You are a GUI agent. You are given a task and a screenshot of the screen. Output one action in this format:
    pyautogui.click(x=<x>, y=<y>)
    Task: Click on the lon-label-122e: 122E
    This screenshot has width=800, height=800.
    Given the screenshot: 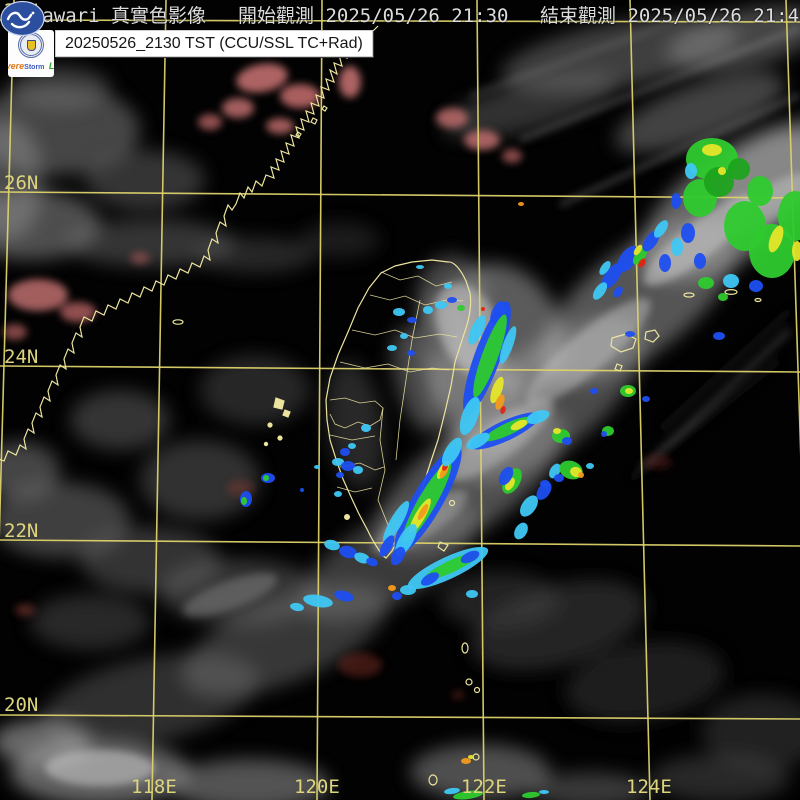 What is the action you would take?
    pyautogui.click(x=484, y=787)
    